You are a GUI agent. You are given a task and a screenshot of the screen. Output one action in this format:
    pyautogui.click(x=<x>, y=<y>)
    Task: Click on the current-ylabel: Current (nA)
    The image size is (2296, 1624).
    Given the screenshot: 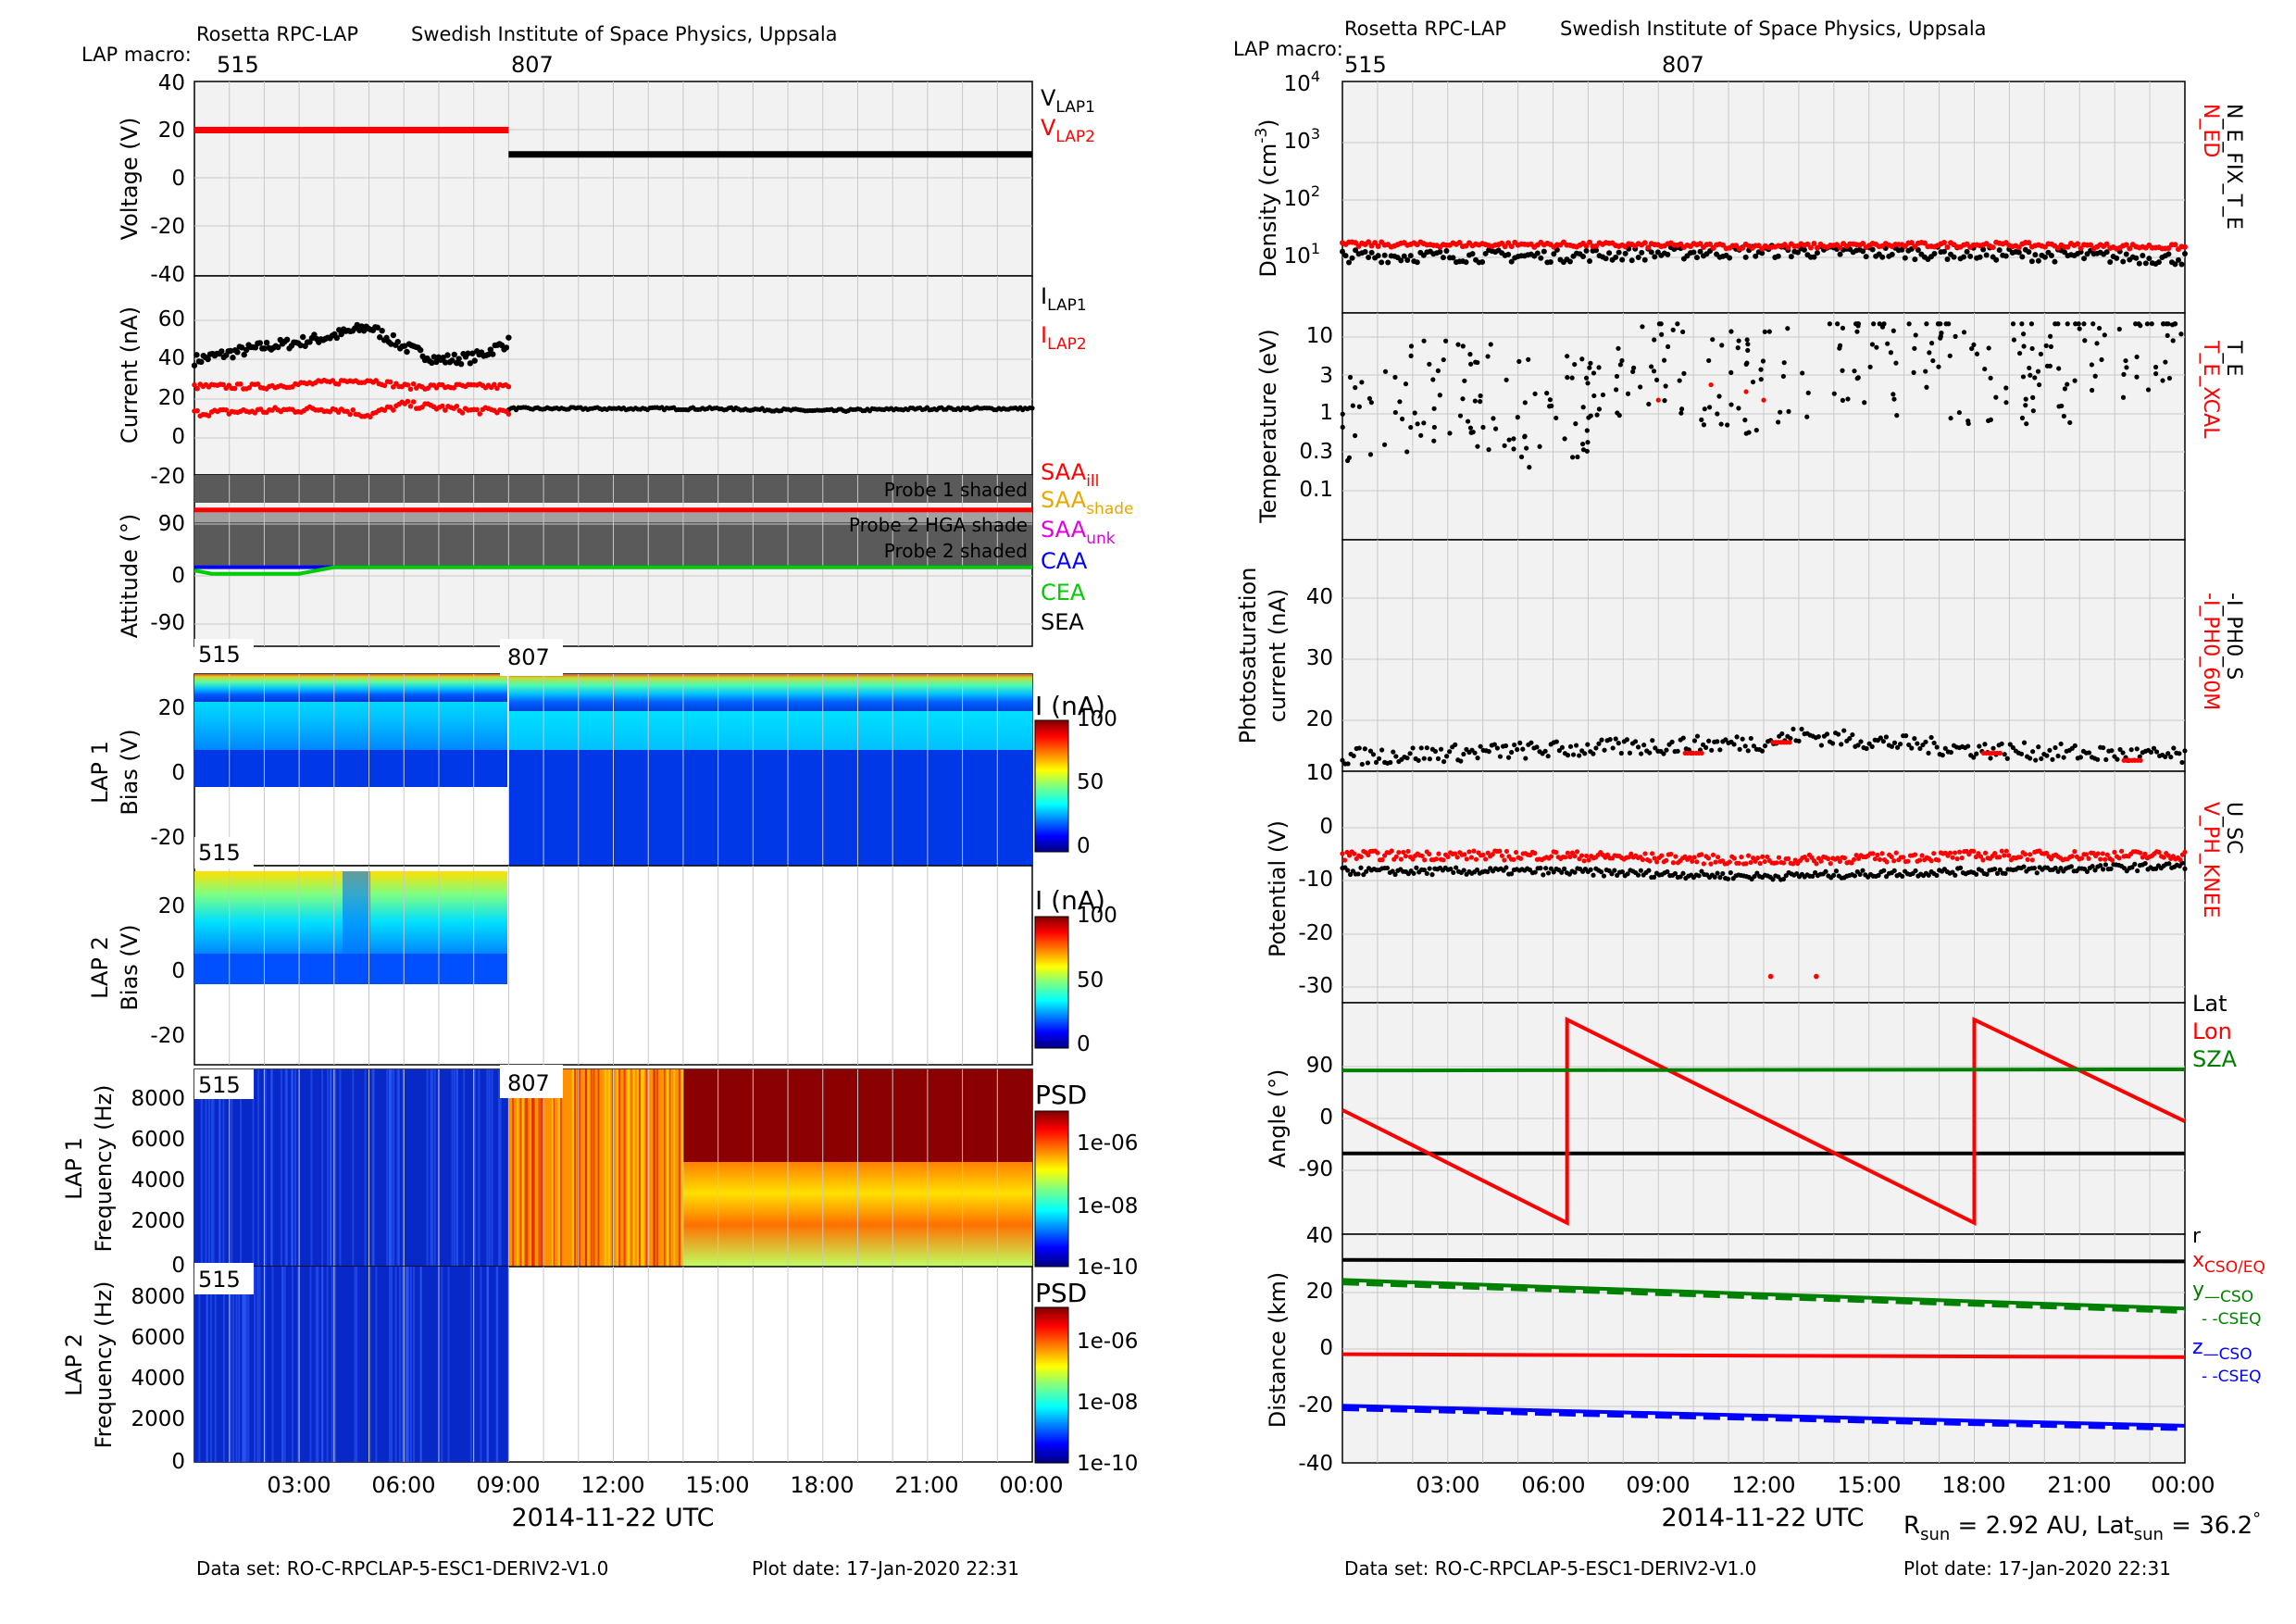 What is the action you would take?
    pyautogui.click(x=130, y=374)
    